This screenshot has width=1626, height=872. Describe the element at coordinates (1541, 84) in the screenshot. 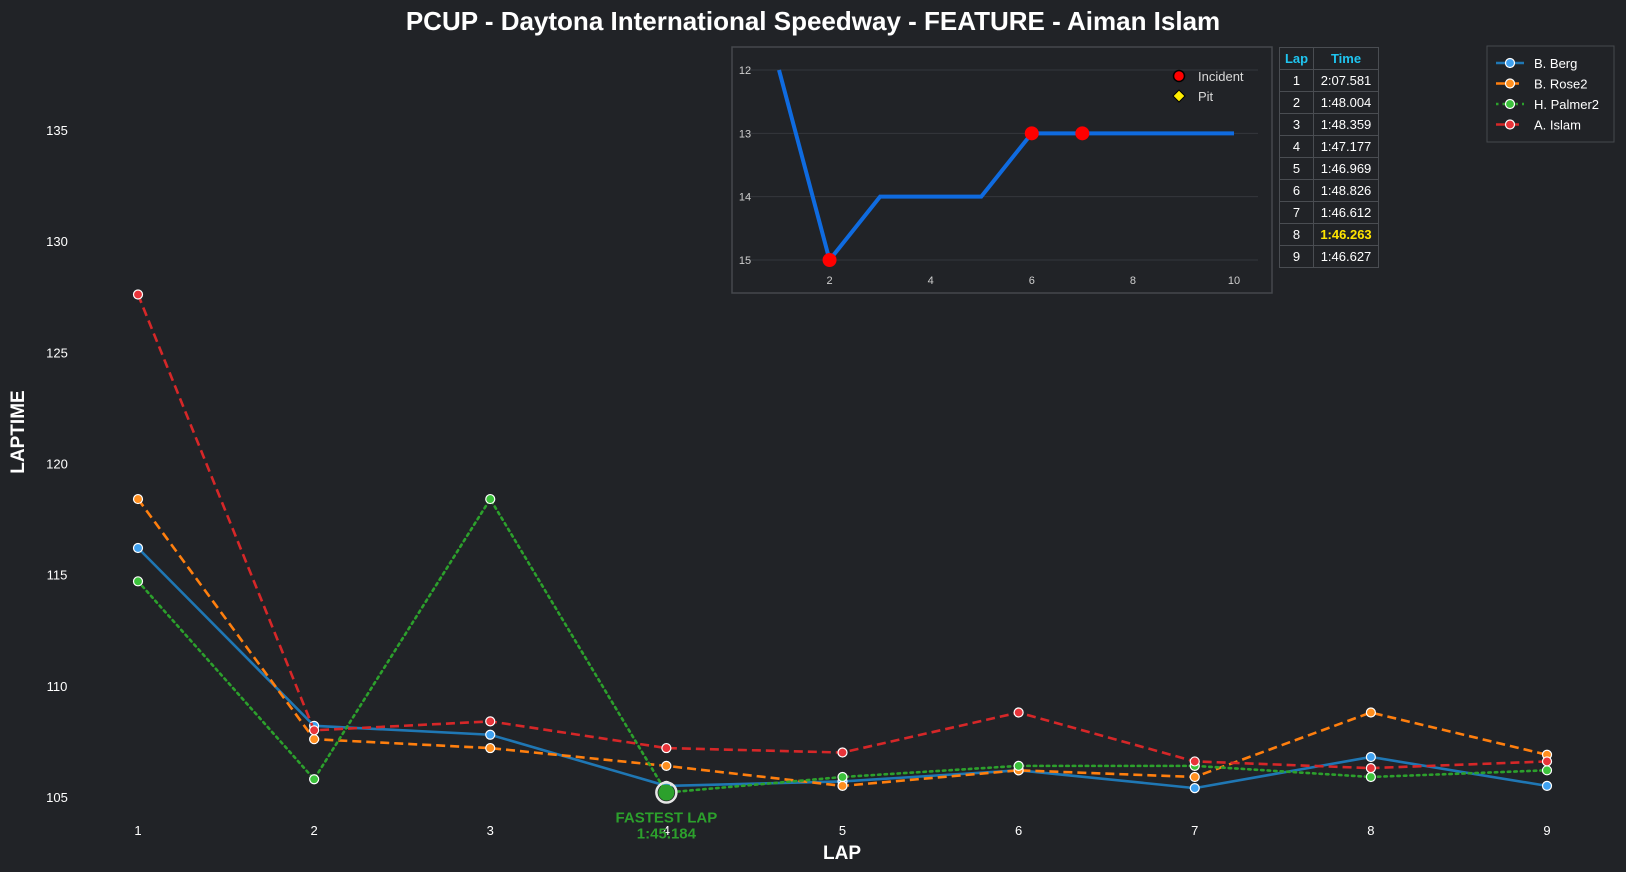

I see `legend-item: B. Rose2` at that location.